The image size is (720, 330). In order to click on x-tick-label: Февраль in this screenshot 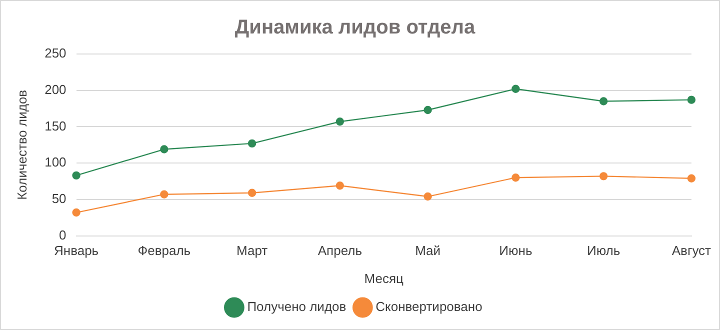, I will do `click(164, 250)`.